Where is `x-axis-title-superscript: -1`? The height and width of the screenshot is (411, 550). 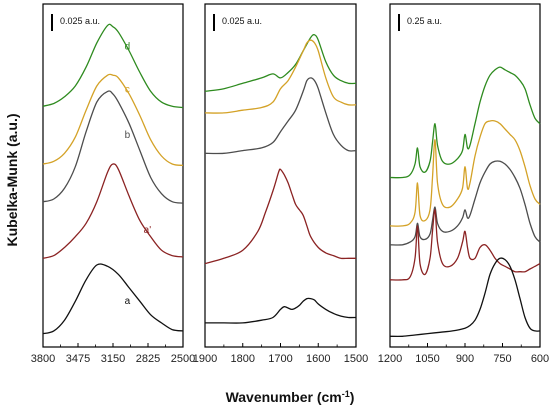 x-axis-title-superscript: -1 is located at coordinates (346, 394).